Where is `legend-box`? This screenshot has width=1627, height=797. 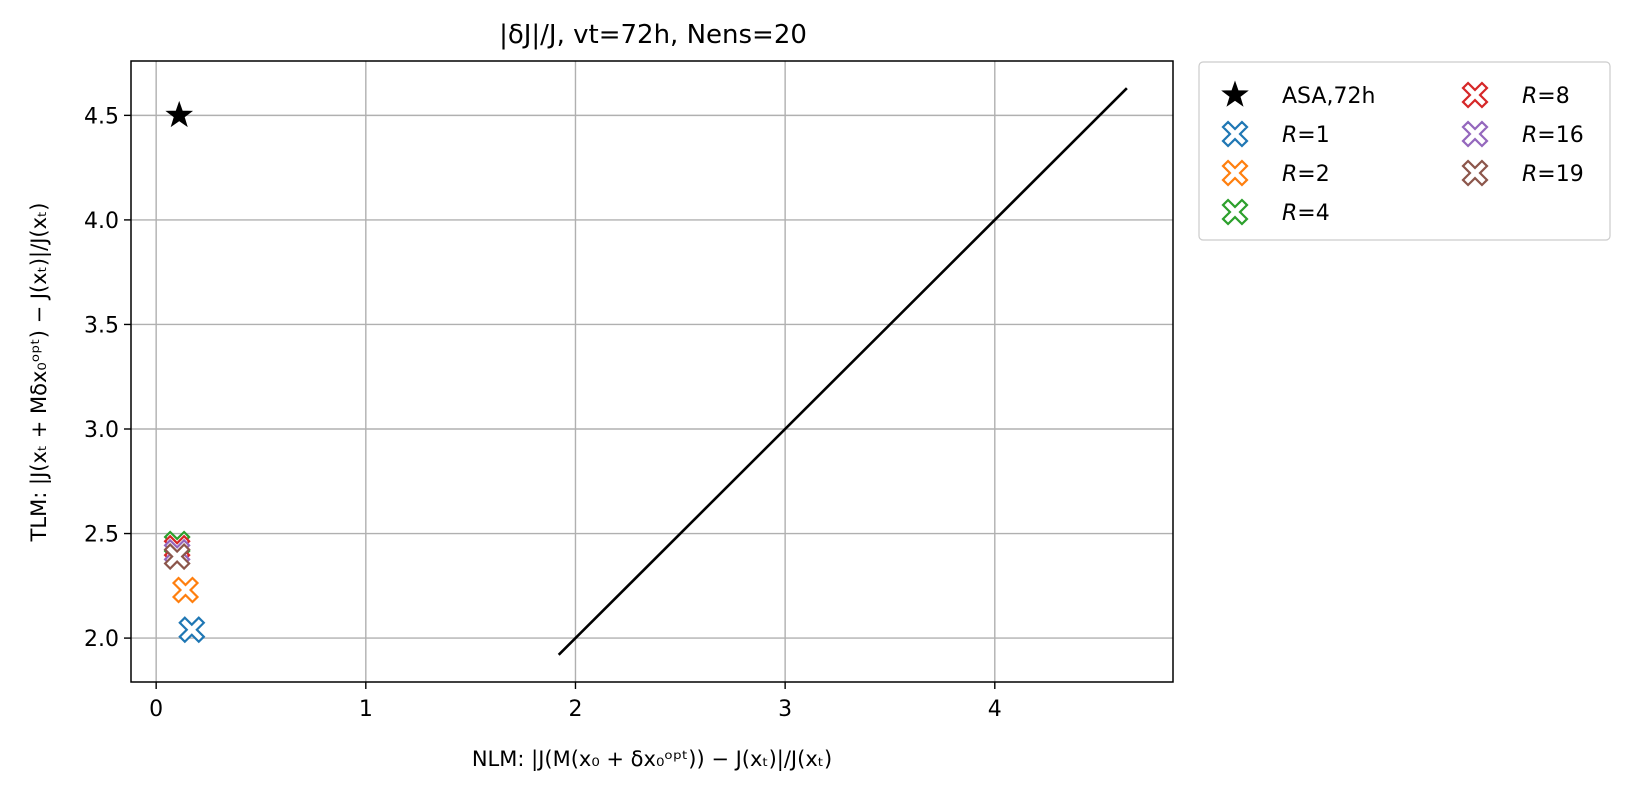
legend-box is located at coordinates (1404, 151).